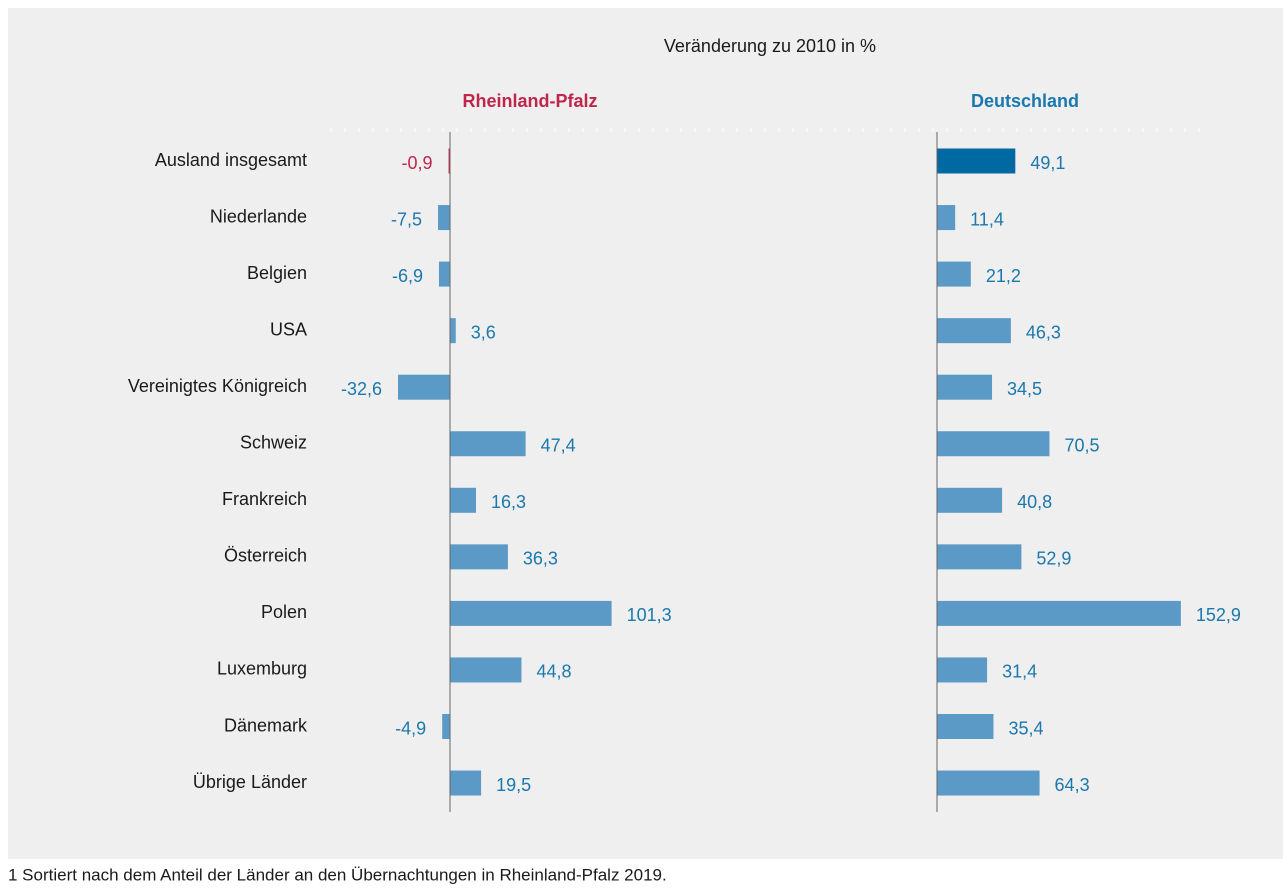  I want to click on category-label: Vereinigtes Königreich, so click(217, 386).